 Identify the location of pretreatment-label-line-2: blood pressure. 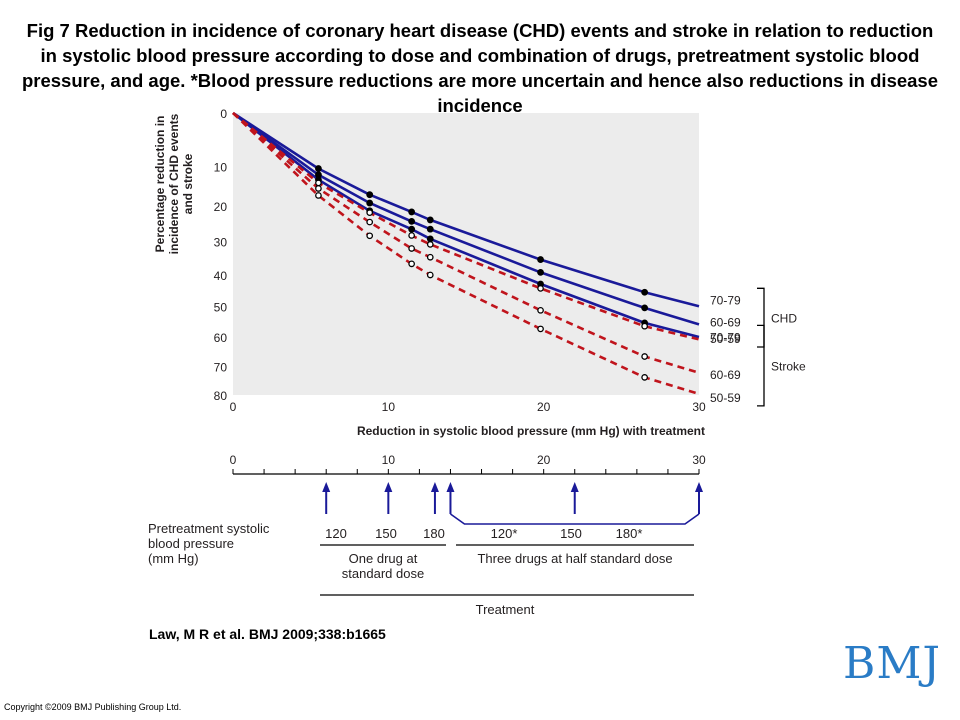
(191, 543).